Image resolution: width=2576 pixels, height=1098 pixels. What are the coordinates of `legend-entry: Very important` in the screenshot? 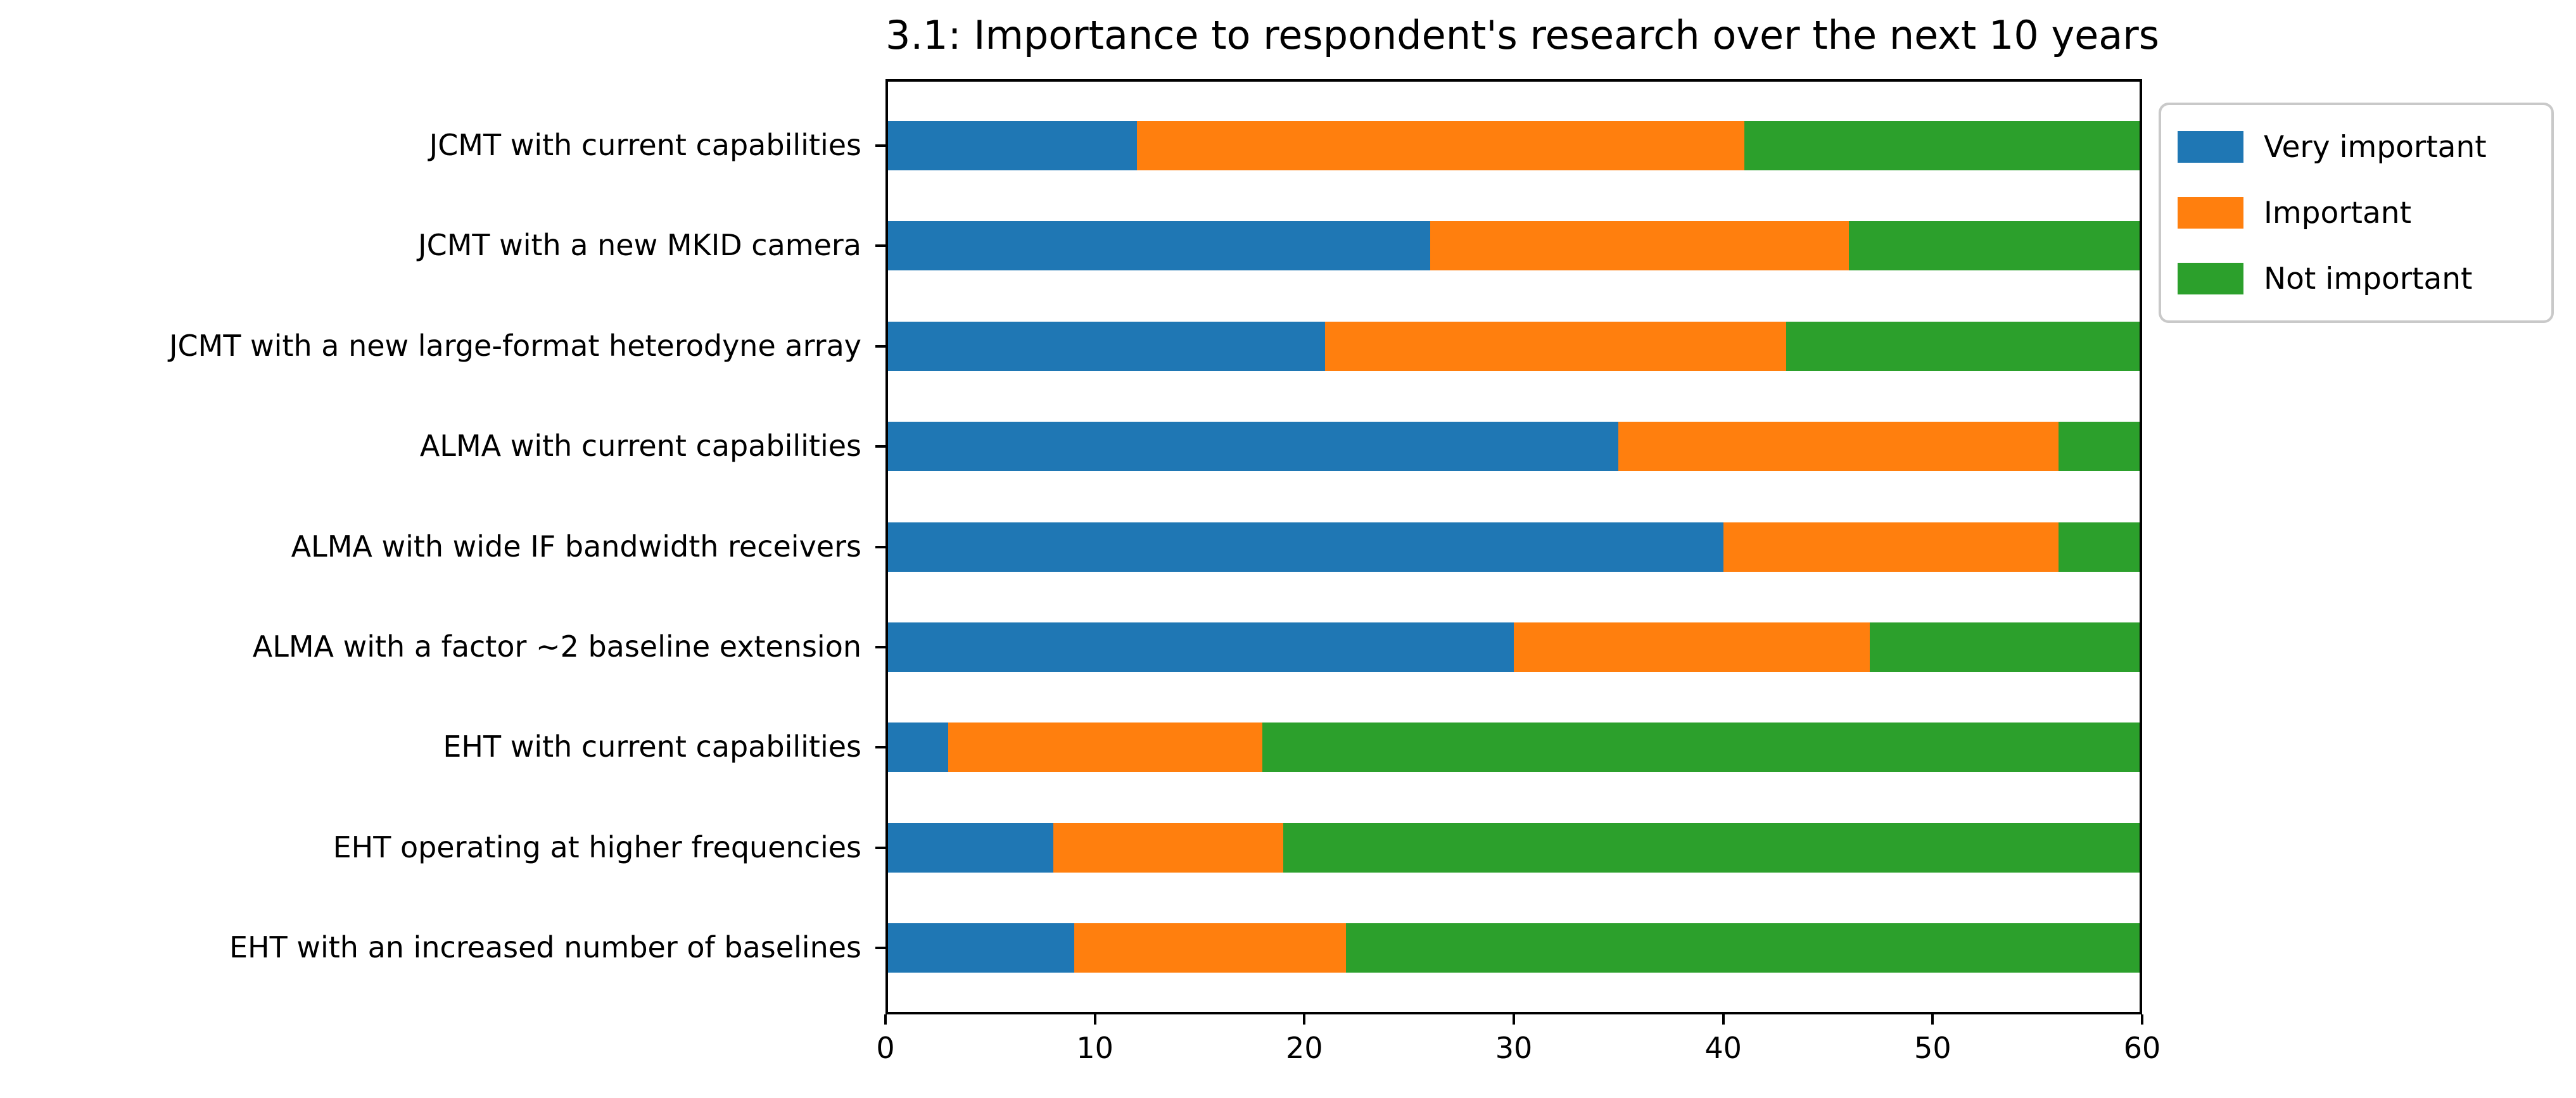 It's located at (2356, 147).